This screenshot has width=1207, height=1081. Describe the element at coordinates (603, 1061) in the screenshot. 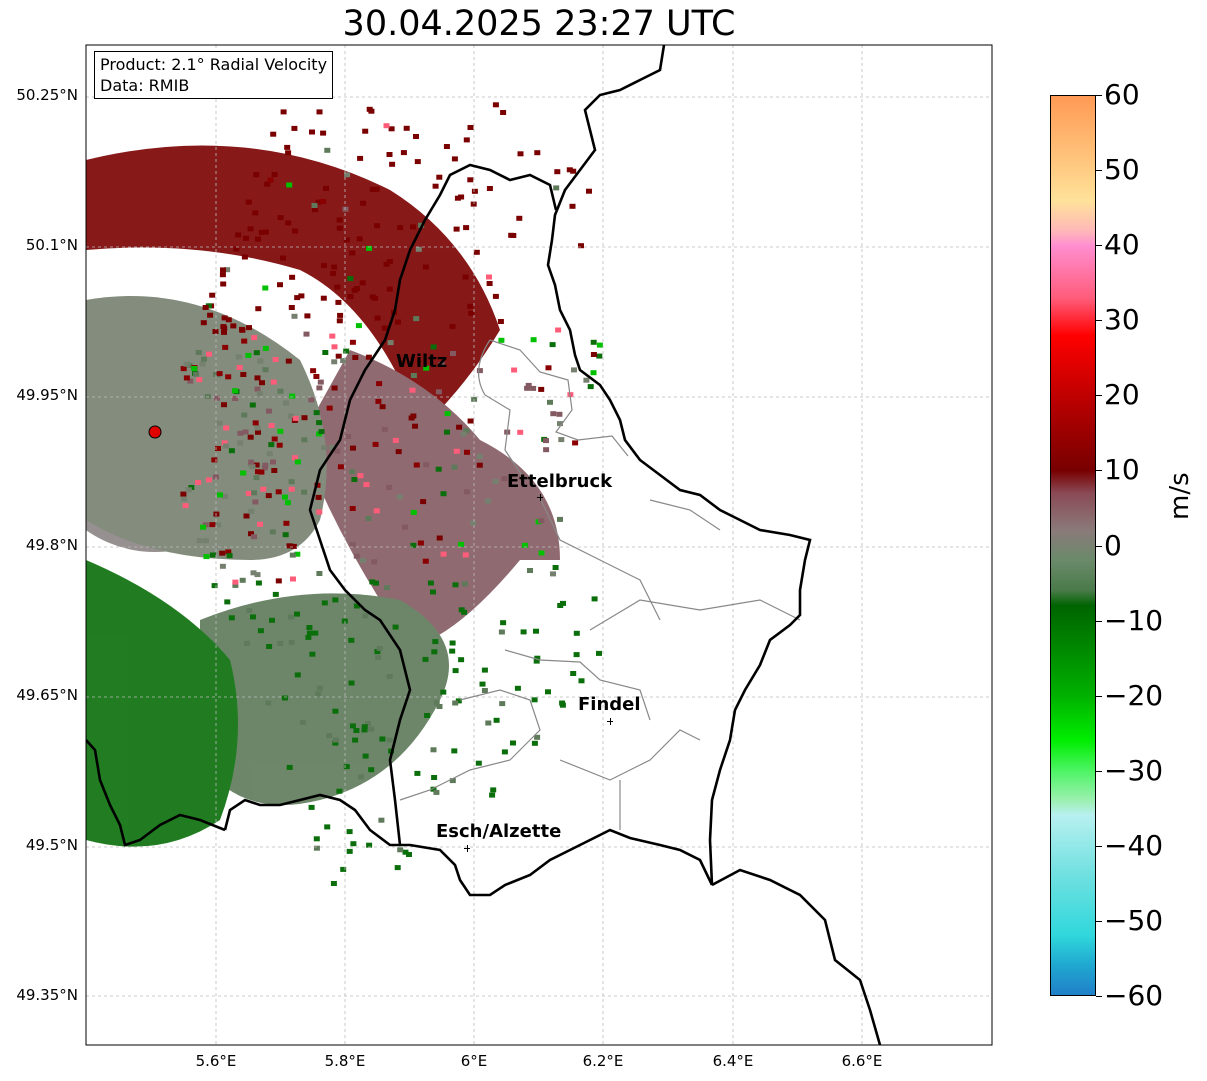

I see `lon-tick: 6.2°E` at that location.